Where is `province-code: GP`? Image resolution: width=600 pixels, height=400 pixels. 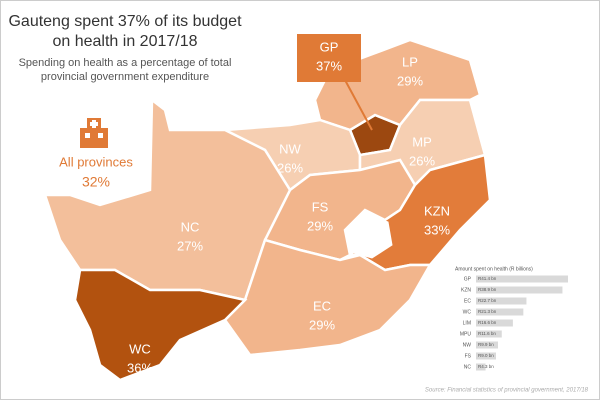
province-code: GP is located at coordinates (329, 46).